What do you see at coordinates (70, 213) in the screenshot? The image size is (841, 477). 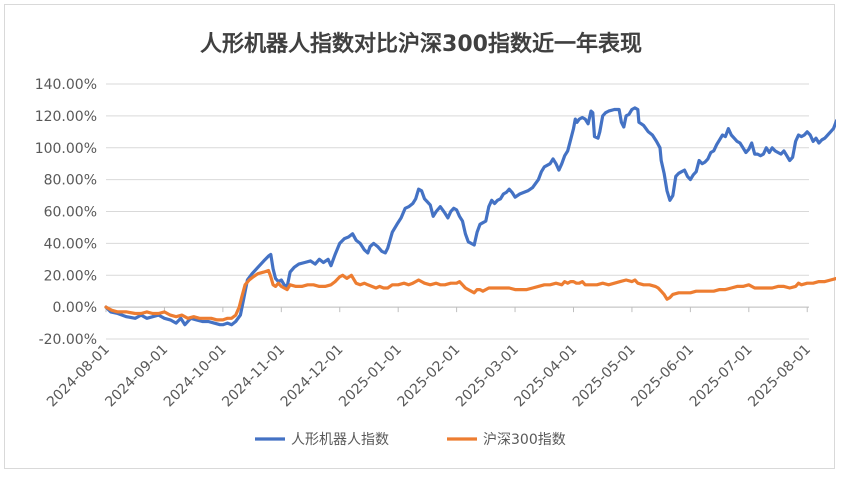 I see `y-tick-label: 60.00%` at bounding box center [70, 213].